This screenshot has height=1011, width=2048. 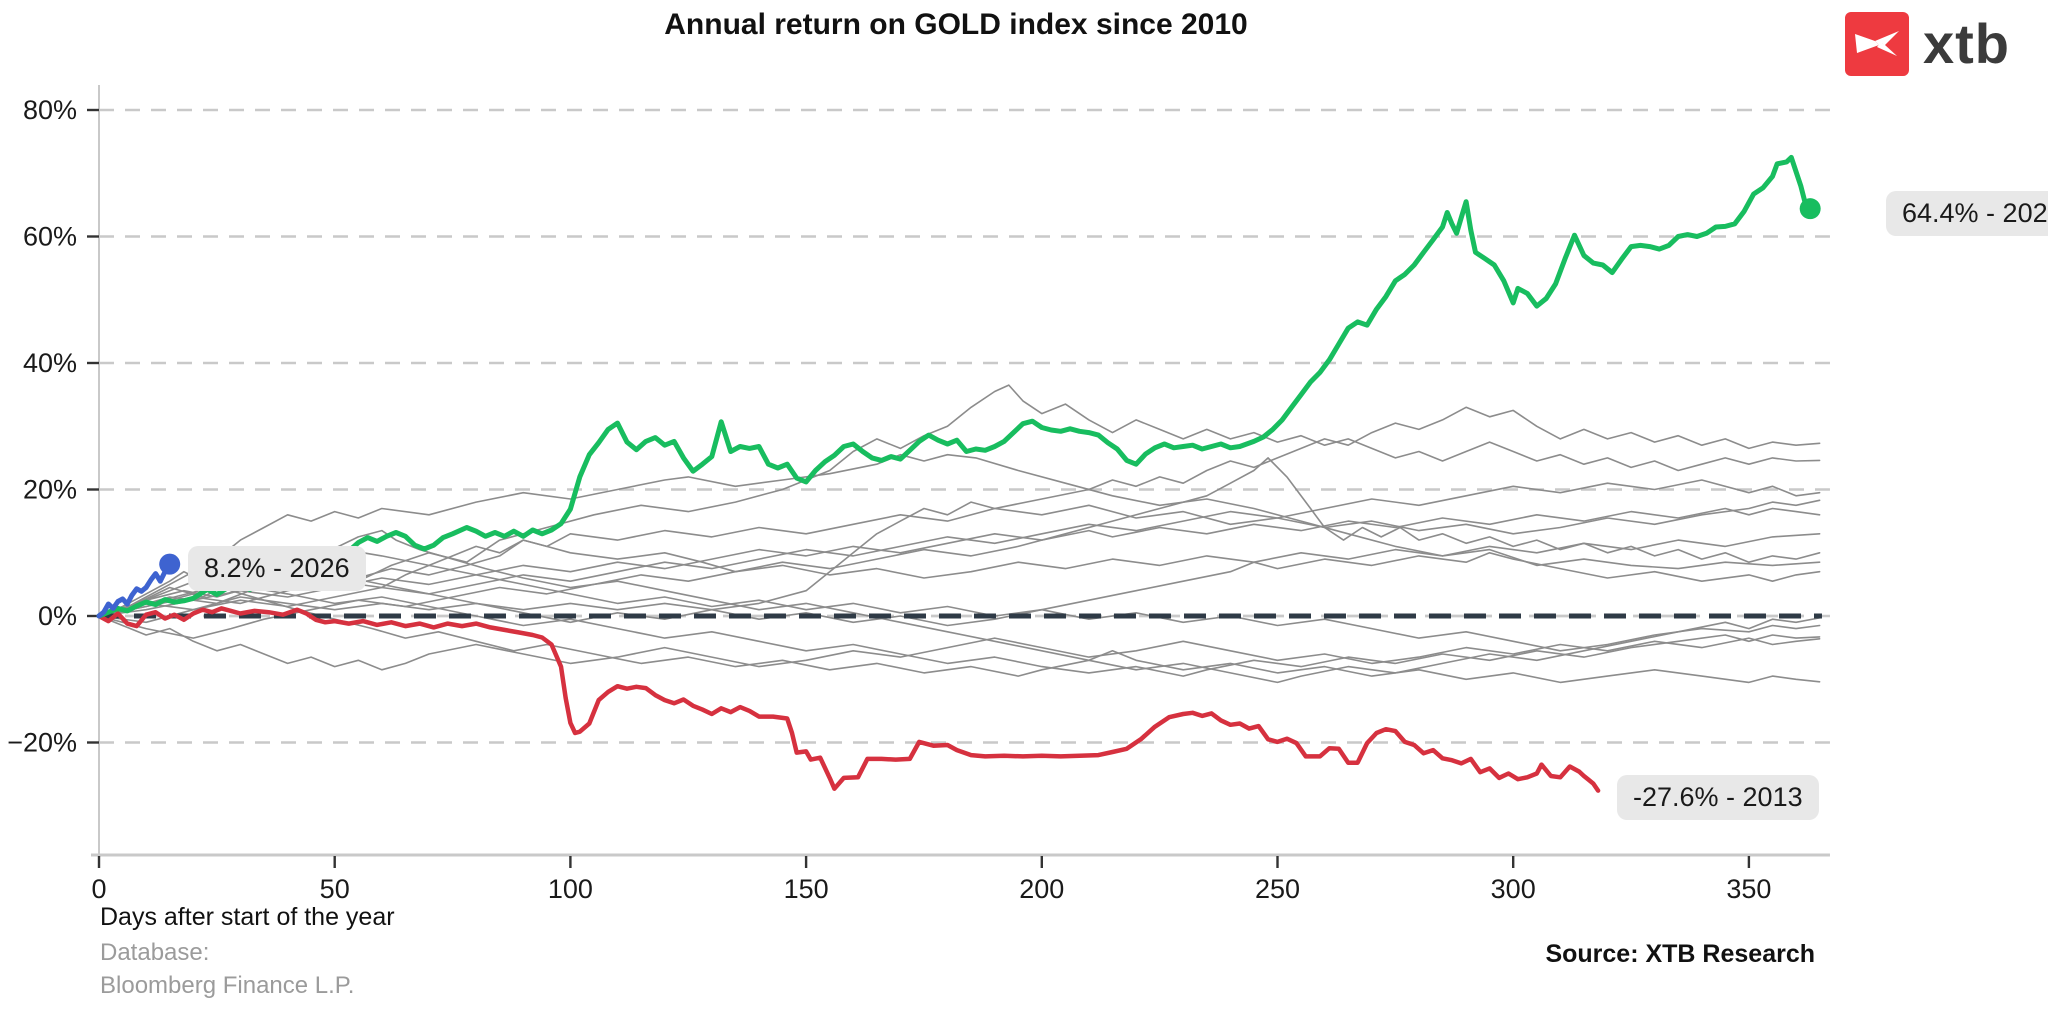 I want to click on xtb-logo: xtb, so click(x=1927, y=44).